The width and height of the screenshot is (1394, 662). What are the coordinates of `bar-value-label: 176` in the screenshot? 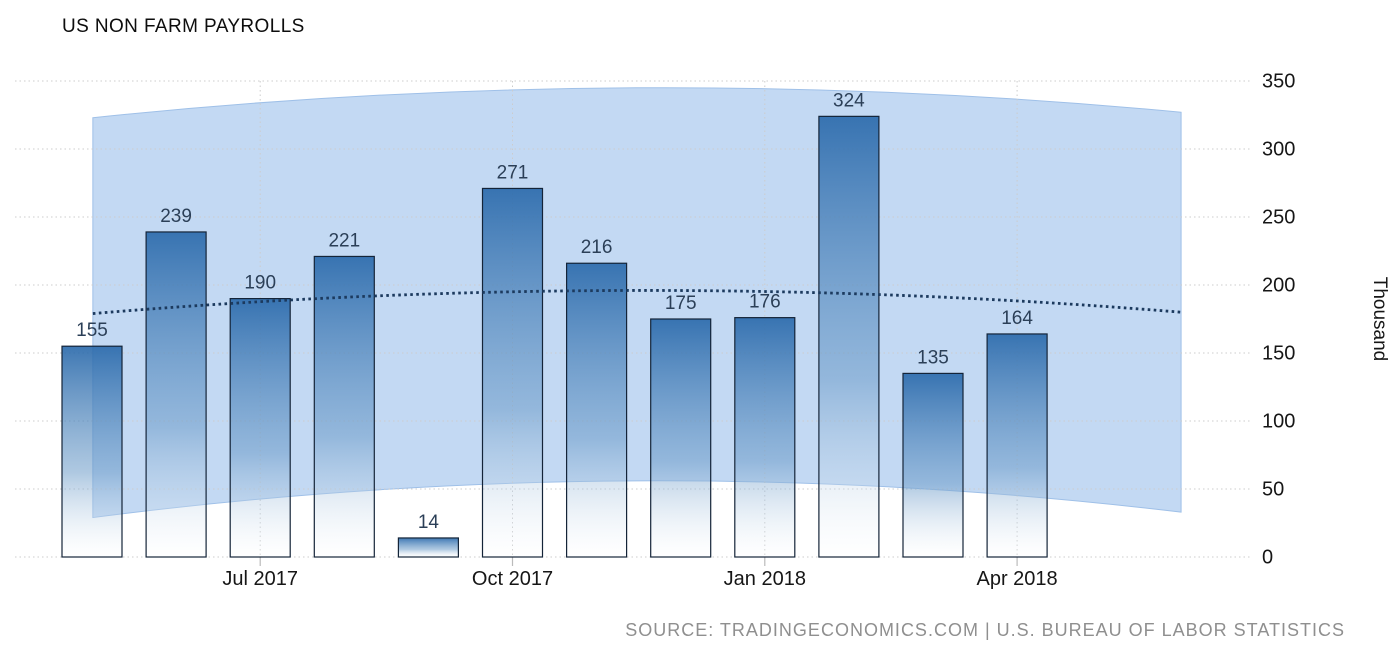 It's located at (765, 302).